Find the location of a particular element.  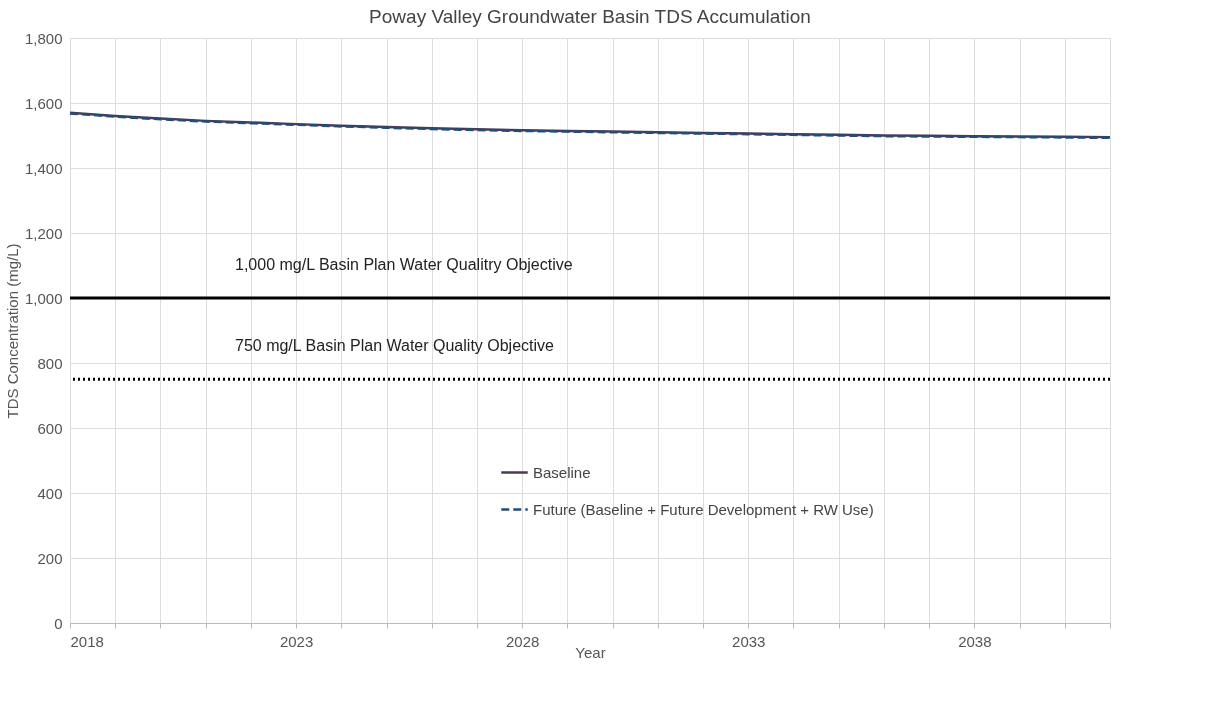

y-tick-label: 0 is located at coordinates (58, 623).